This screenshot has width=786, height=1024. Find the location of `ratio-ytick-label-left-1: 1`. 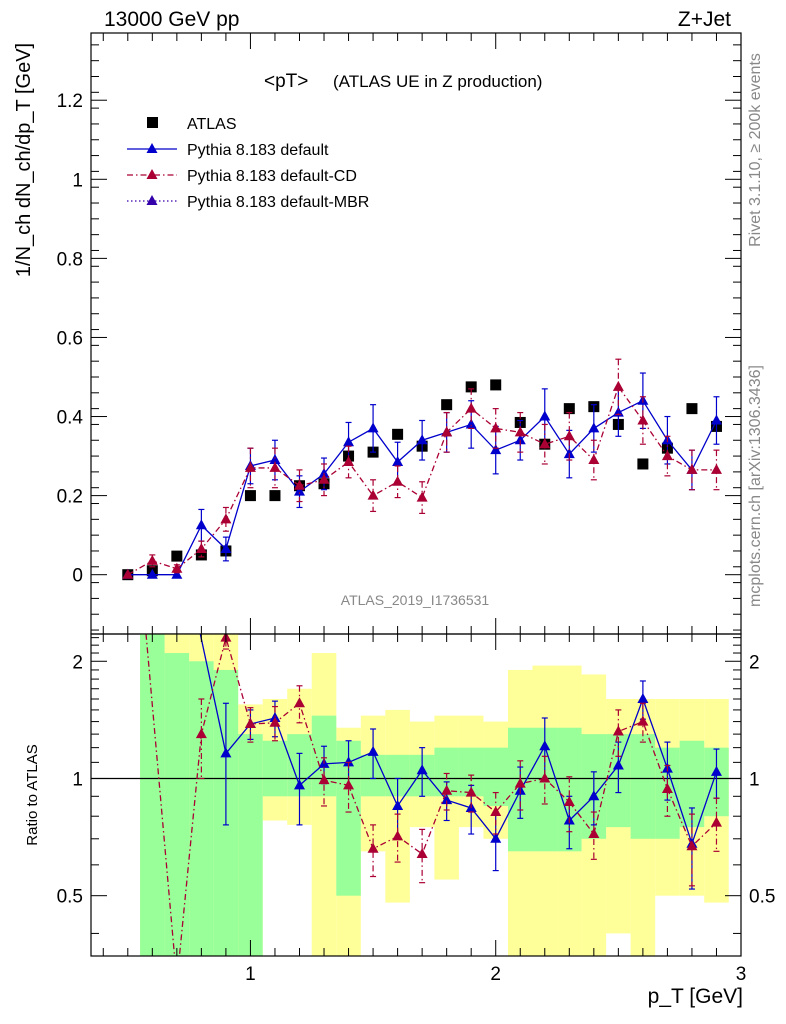

ratio-ytick-label-left-1: 1 is located at coordinates (77, 779).